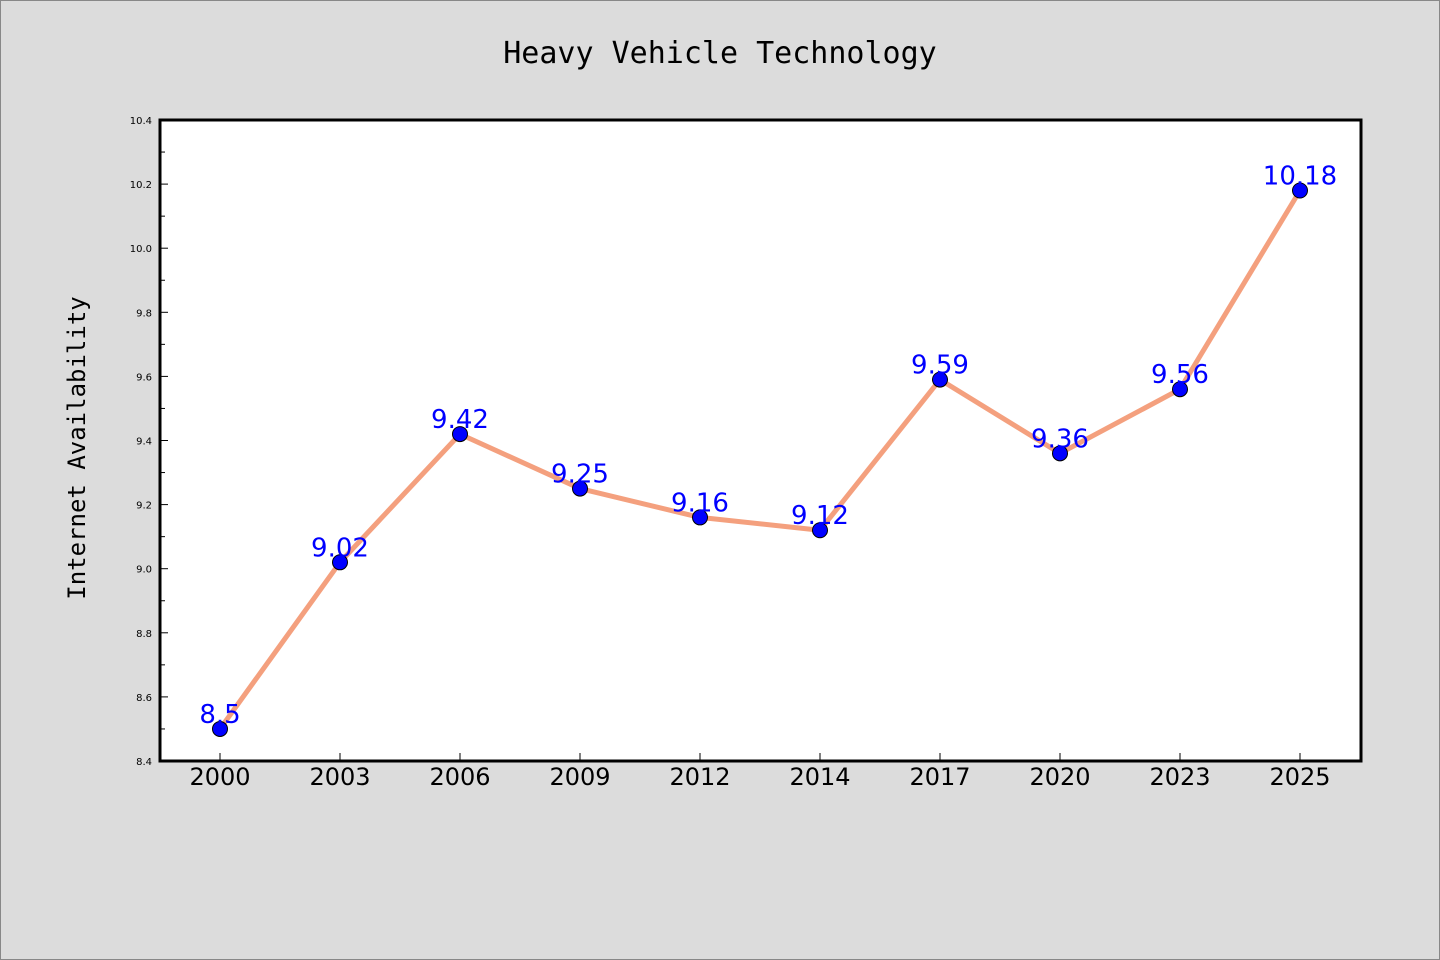 This screenshot has height=960, width=1440. What do you see at coordinates (1179, 777) in the screenshot?
I see `x-tick-label: 2023` at bounding box center [1179, 777].